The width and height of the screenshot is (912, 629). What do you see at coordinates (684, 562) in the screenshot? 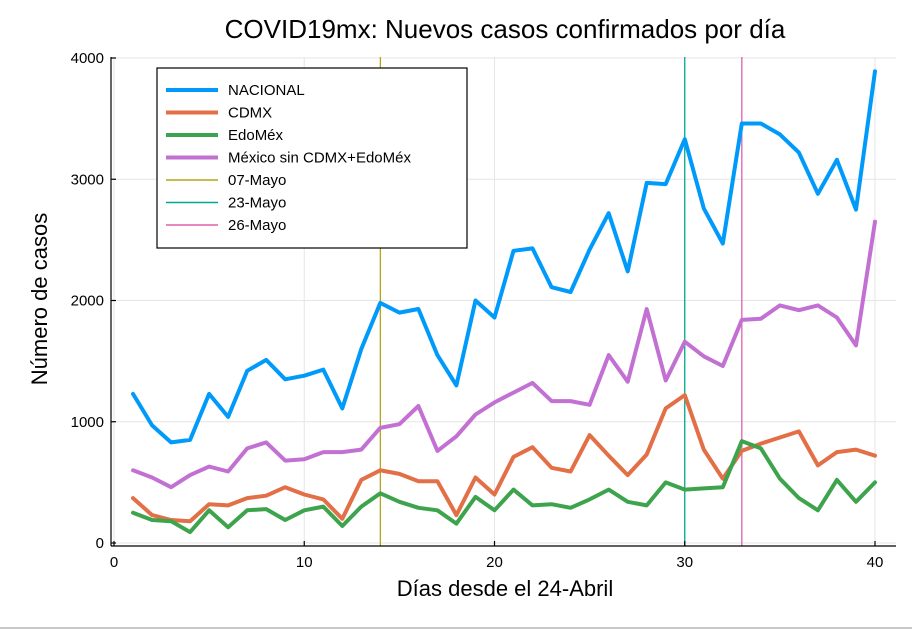
I see `x-tick-label: 30` at bounding box center [684, 562].